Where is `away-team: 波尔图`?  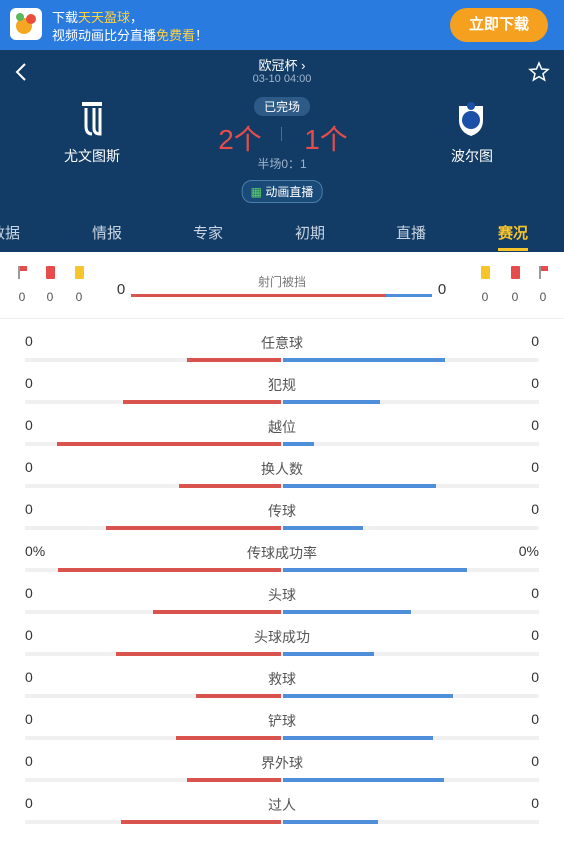
away-team: 波尔图 is located at coordinates (472, 156).